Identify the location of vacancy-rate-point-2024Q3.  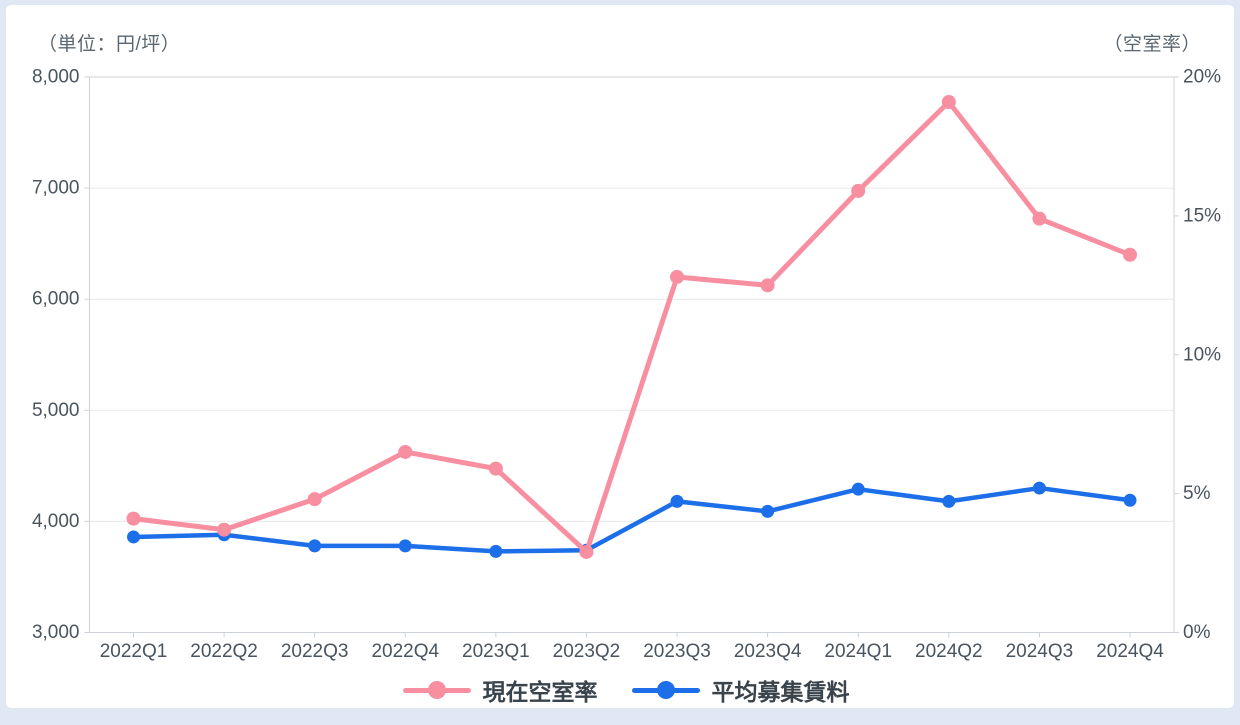
(1039, 218).